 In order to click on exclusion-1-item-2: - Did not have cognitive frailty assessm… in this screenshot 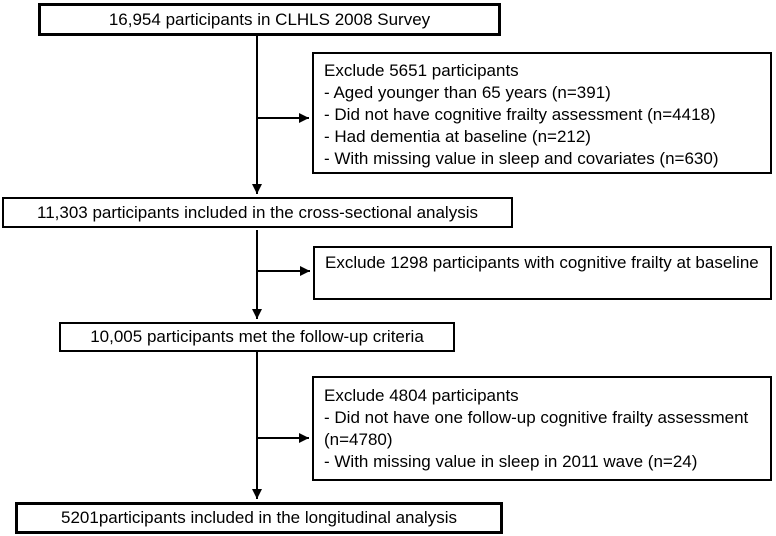, I will do `click(520, 114)`.